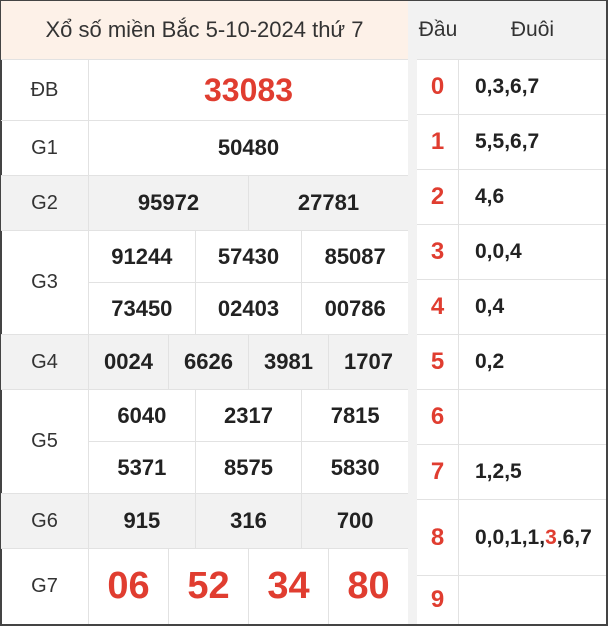 Image resolution: width=608 pixels, height=626 pixels. I want to click on g3-number: 02403, so click(248, 308).